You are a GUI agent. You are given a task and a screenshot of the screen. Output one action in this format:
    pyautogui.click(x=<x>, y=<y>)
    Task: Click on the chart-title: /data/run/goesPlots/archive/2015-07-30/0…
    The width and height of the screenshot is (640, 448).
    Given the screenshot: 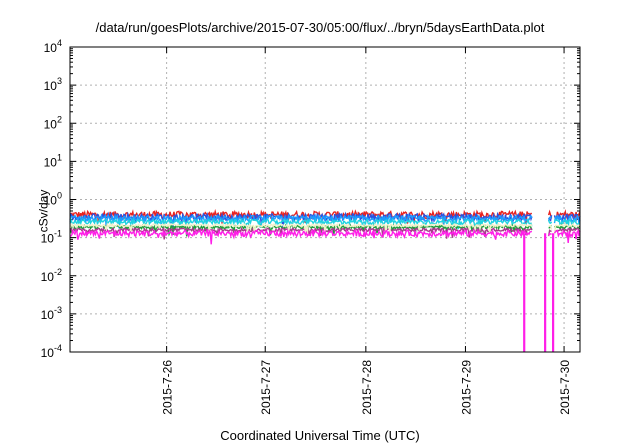 What is the action you would take?
    pyautogui.click(x=320, y=27)
    